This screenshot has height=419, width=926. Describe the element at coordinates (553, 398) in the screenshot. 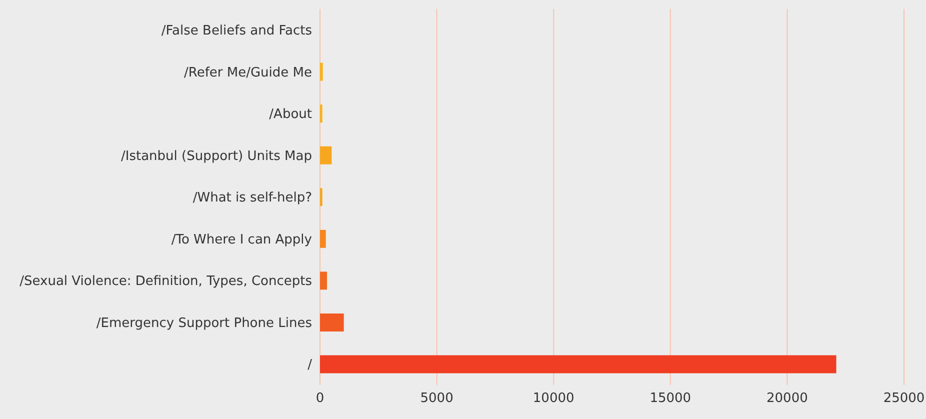

I see `x-tick-label: 10000` at that location.